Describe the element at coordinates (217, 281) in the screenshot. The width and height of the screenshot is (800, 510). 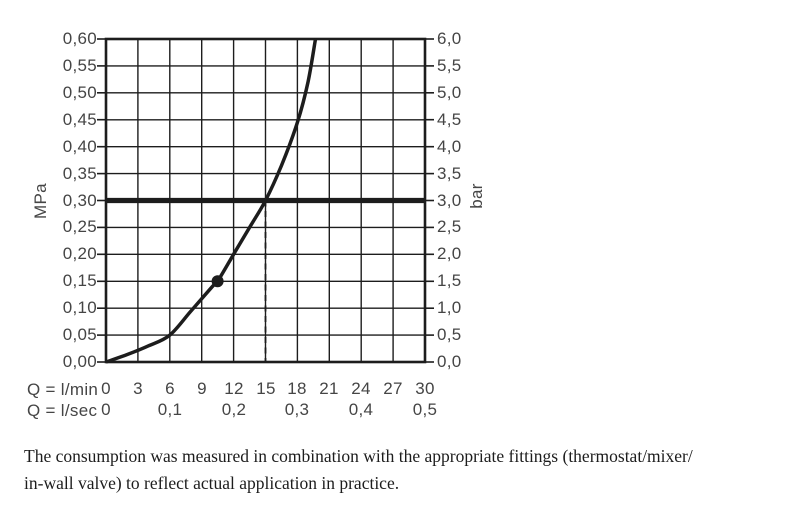
I see `data-point-marker` at that location.